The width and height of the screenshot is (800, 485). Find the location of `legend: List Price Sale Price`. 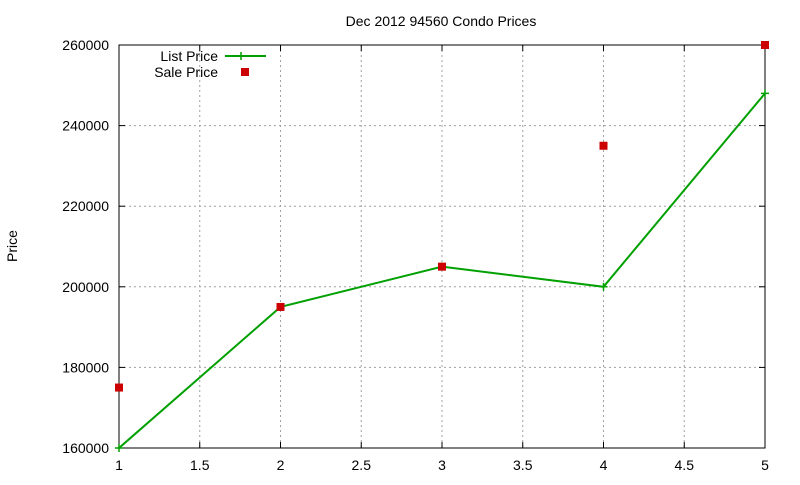

legend: List Price Sale Price is located at coordinates (210, 64).